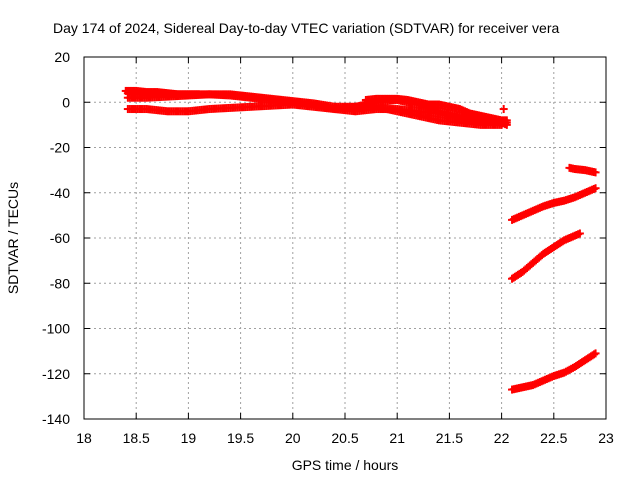  I want to click on x-tick-label: 19.5, so click(240, 438).